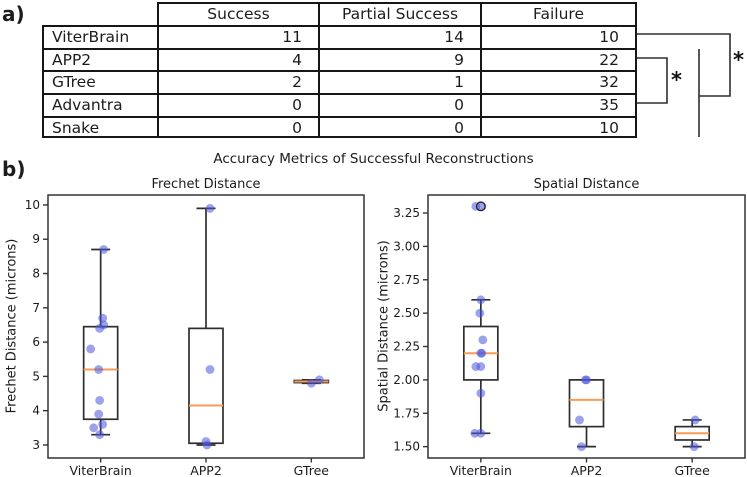 The height and width of the screenshot is (477, 747). Describe the element at coordinates (36, 445) in the screenshot. I see `y-tick-label: 3` at that location.